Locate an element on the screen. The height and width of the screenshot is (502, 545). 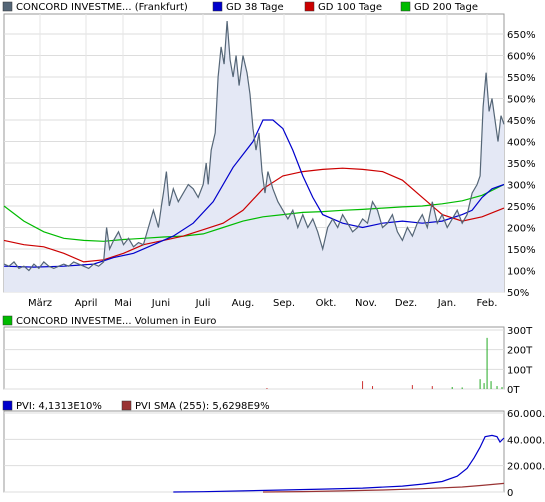
y-tick-label: 400% is located at coordinates (521, 143).